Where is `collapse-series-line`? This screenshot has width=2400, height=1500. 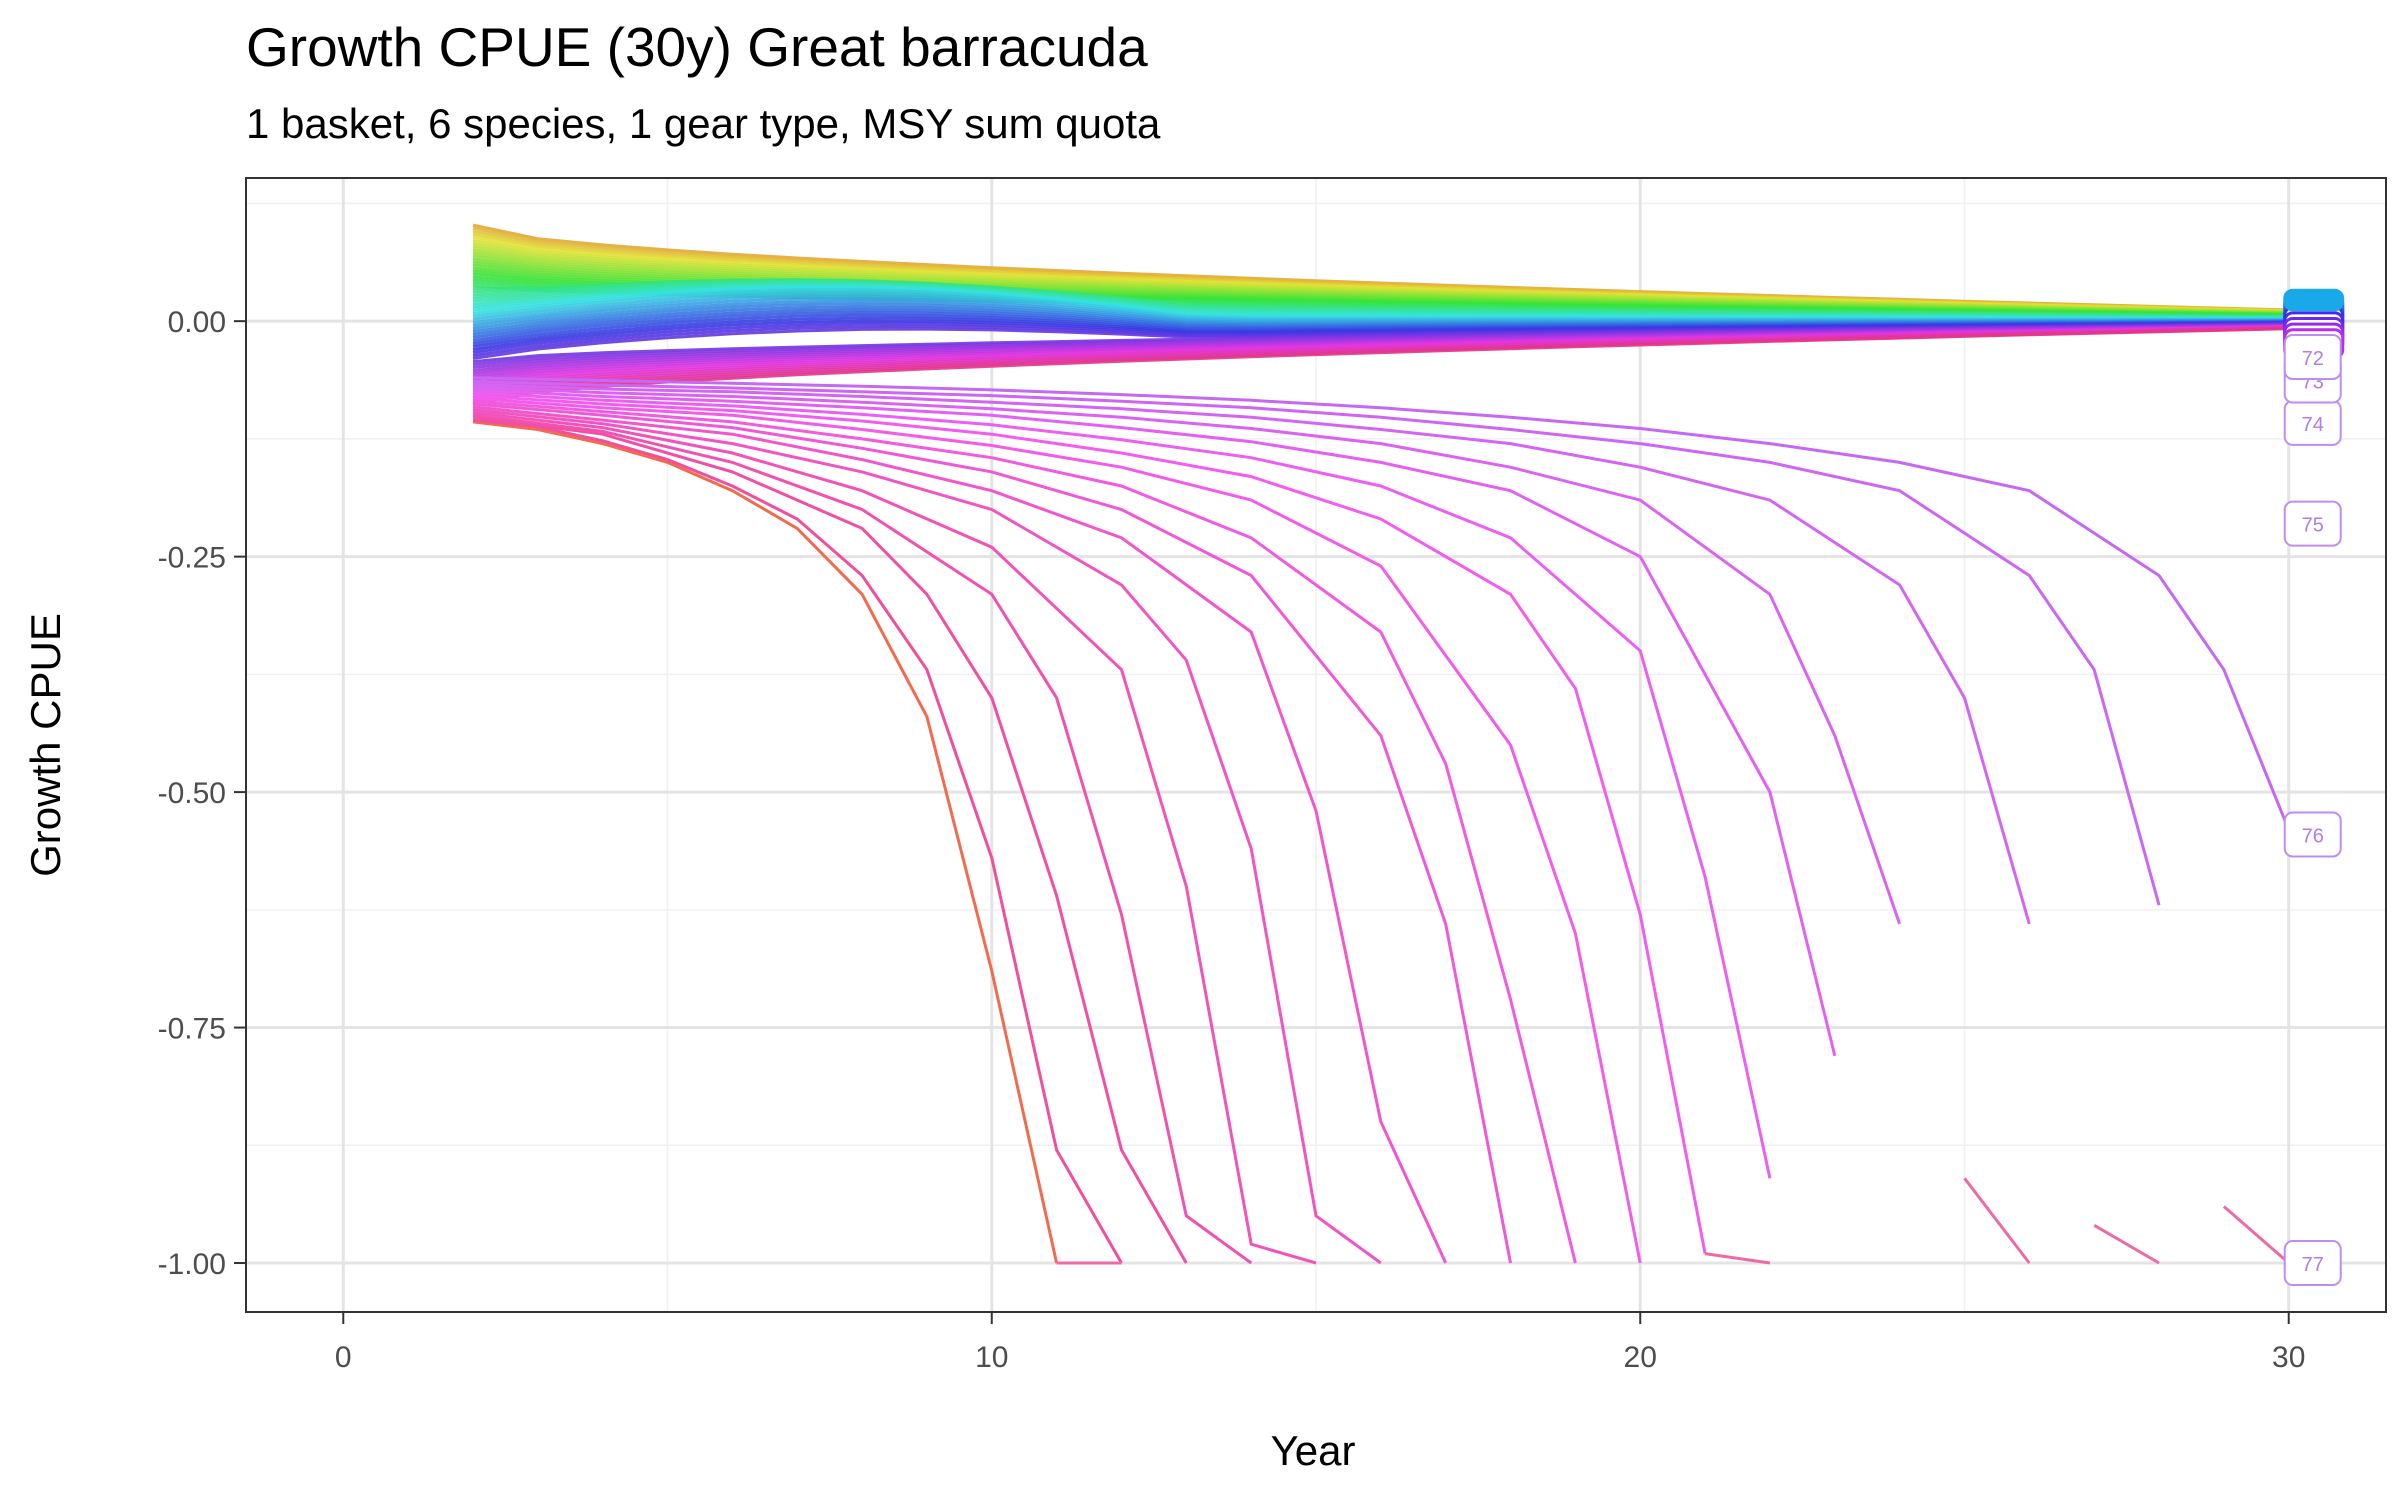 collapse-series-line is located at coordinates (765, 842).